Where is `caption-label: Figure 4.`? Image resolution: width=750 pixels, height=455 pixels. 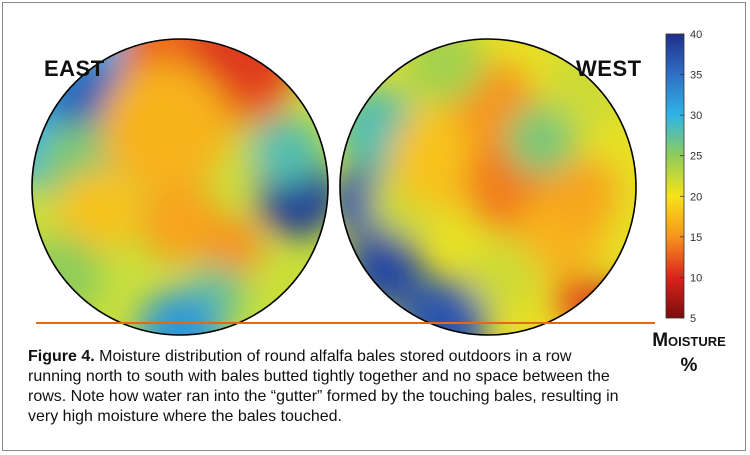 caption-label: Figure 4. is located at coordinates (61, 356).